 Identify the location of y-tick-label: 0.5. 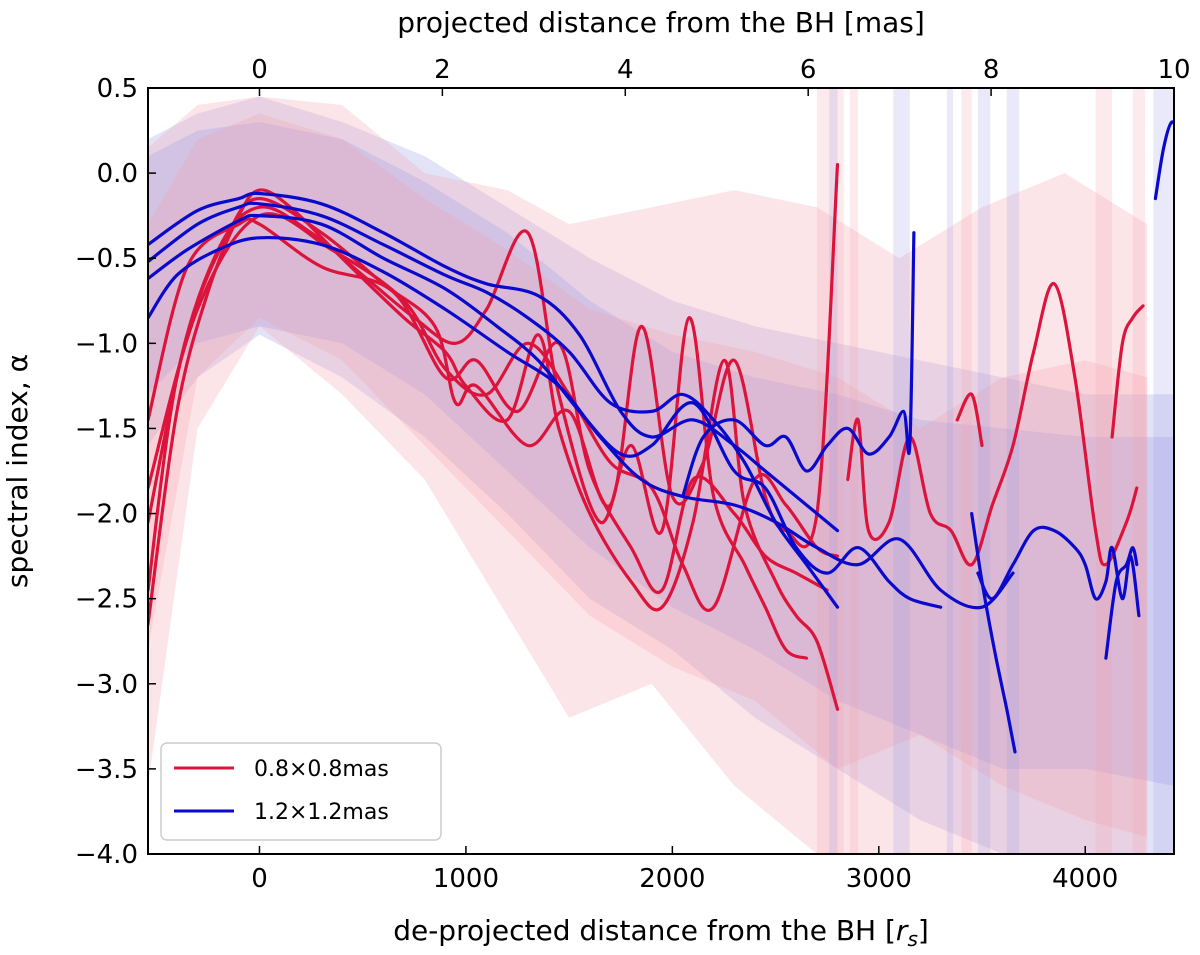
(117, 89).